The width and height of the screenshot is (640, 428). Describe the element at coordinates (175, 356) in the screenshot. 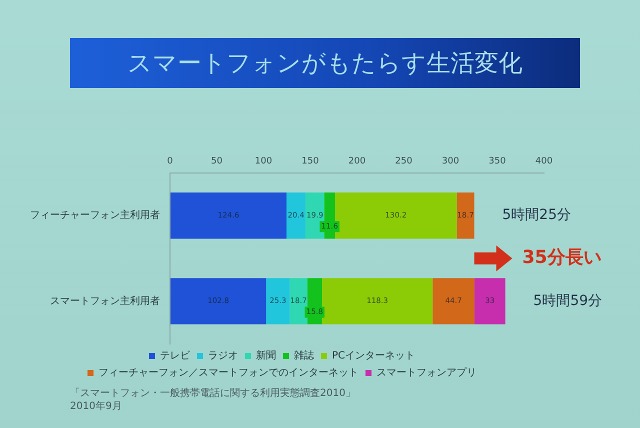

I see `legend-label: テレビ` at that location.